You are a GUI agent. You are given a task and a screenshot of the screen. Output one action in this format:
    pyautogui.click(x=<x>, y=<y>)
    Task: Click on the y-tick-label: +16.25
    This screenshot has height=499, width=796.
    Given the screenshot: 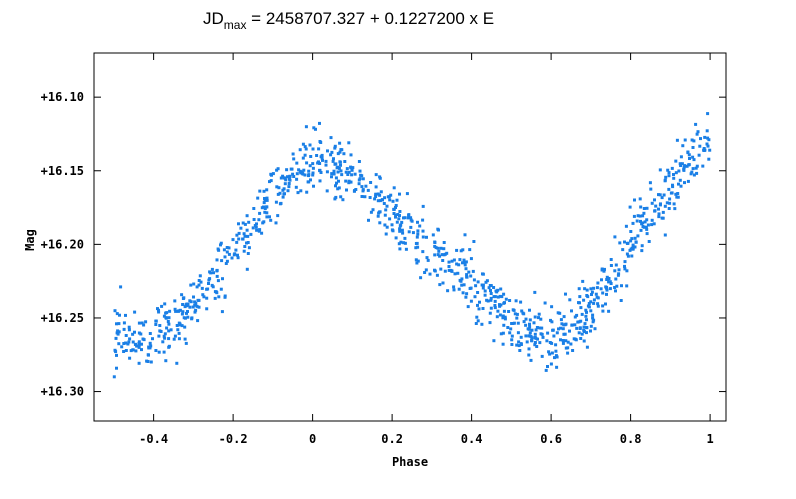 What is the action you would take?
    pyautogui.click(x=62, y=318)
    